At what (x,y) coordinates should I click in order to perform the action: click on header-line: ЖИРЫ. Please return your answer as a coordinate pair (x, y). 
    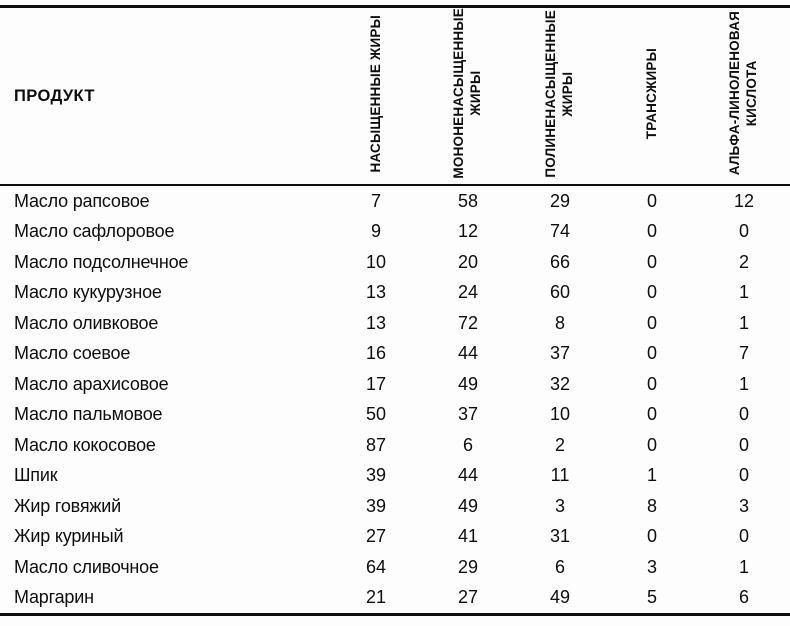
    Looking at the image, I should click on (475, 93).